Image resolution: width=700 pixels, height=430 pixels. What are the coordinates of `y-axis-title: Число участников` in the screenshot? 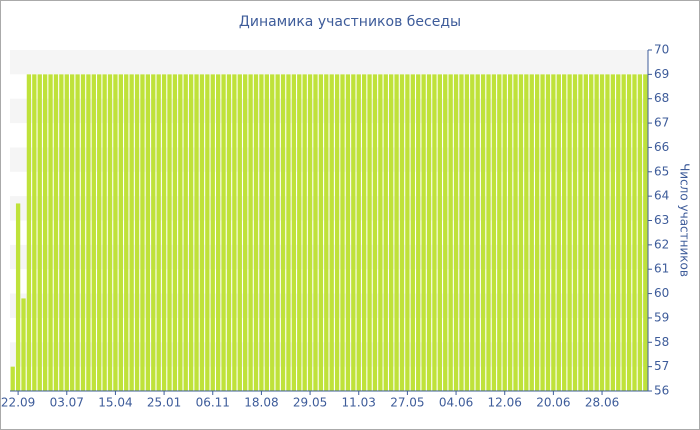 It's located at (685, 220).